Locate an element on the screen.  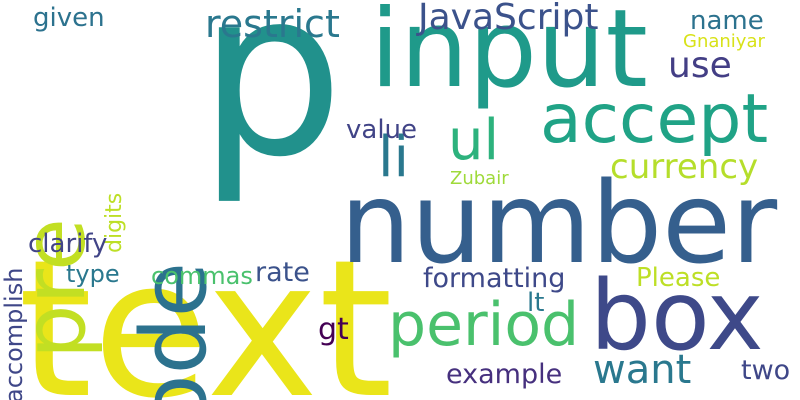
word-use: use is located at coordinates (700, 65).